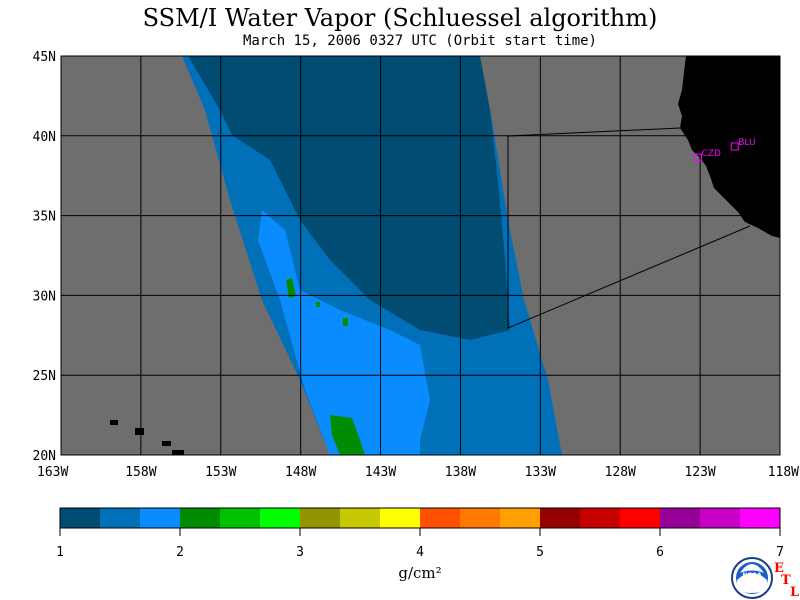  What do you see at coordinates (114, 422) in the screenshot?
I see `island-kauai` at bounding box center [114, 422].